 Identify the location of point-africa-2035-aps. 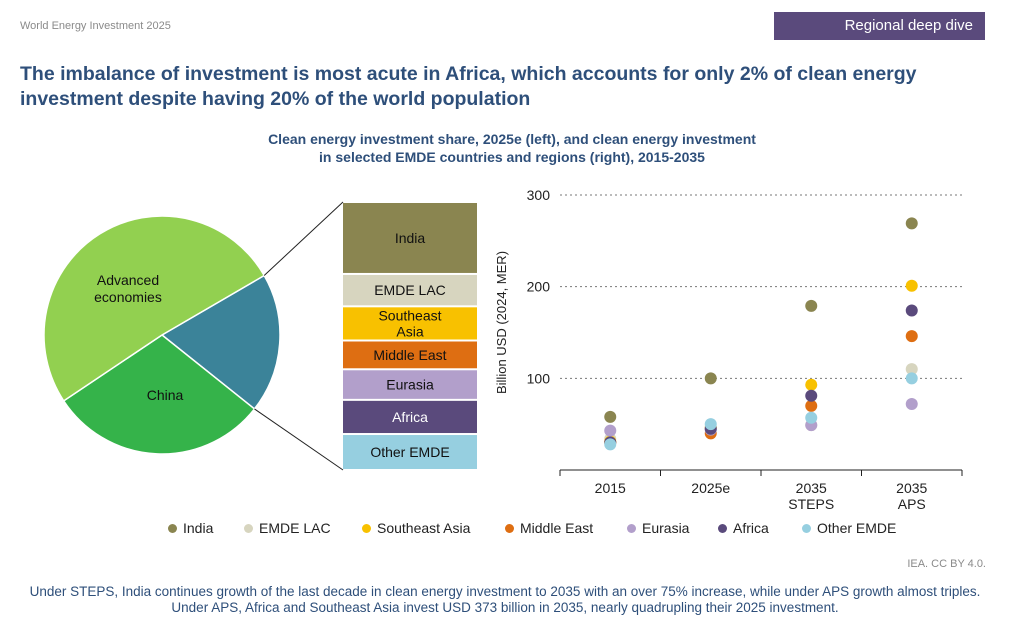
(911, 310).